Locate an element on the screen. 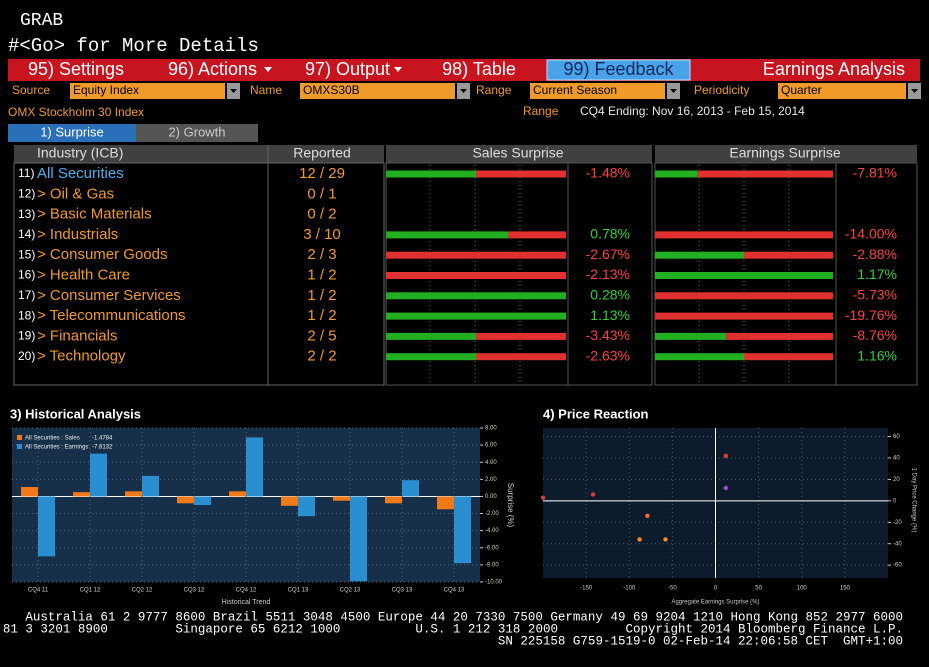  sales-surprise: -2.63% is located at coordinates (608, 355).